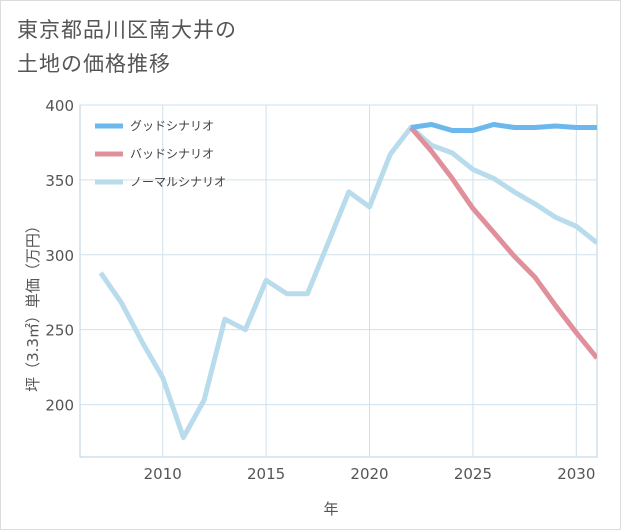 The width and height of the screenshot is (621, 530). Describe the element at coordinates (576, 474) in the screenshot. I see `x-tick-label: 2030` at that location.